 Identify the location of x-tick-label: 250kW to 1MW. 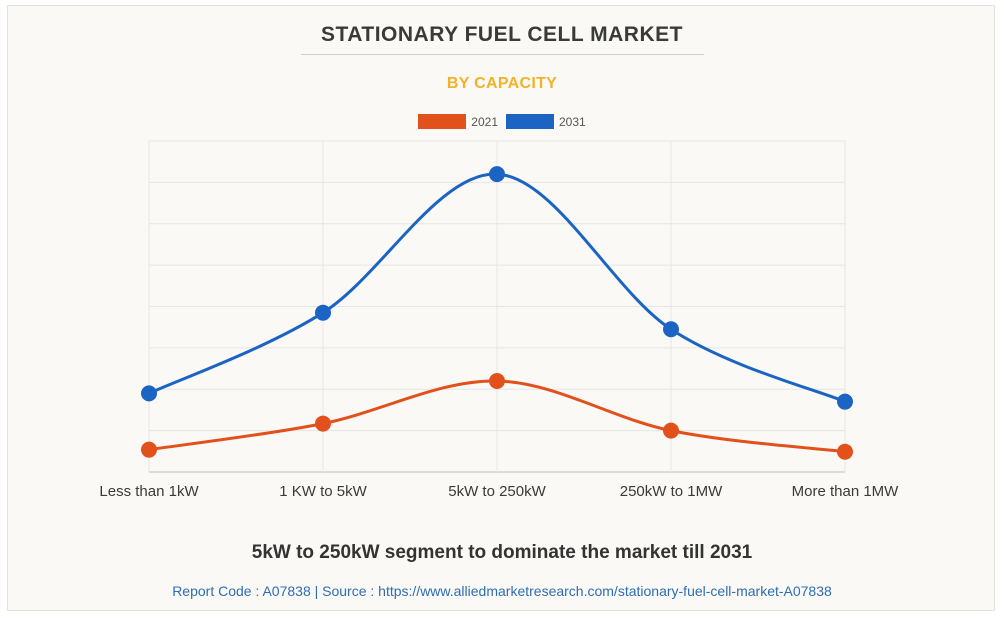
(671, 491).